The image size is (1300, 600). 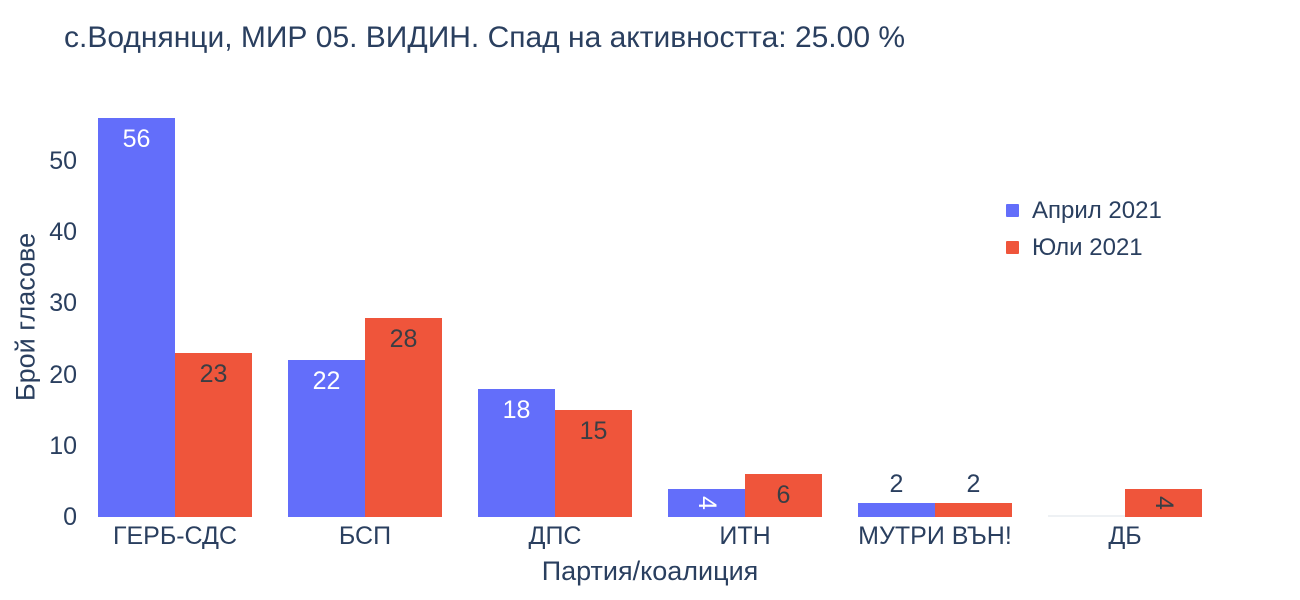 I want to click on legend-swatch-april-2021, so click(x=1012, y=210).